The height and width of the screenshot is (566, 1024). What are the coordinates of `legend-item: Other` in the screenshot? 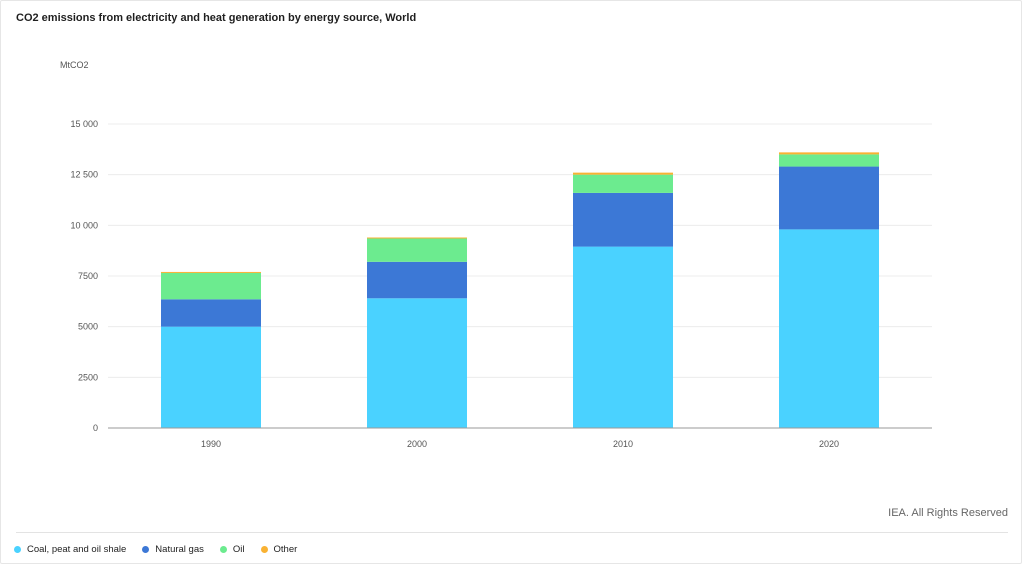 It's located at (279, 549).